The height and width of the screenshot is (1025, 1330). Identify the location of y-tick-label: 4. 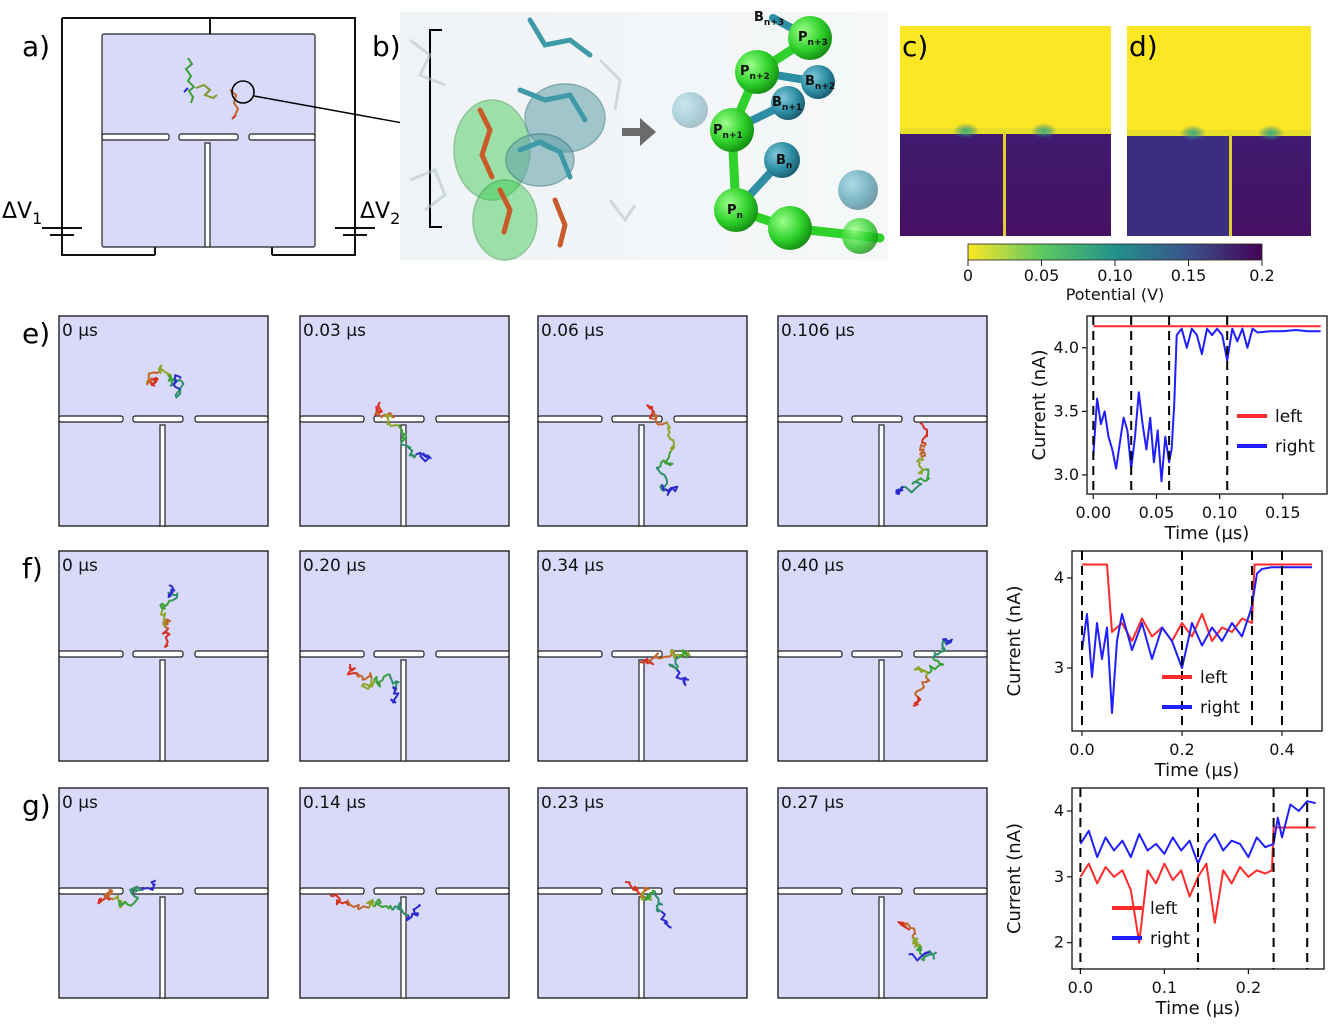
(1059, 577).